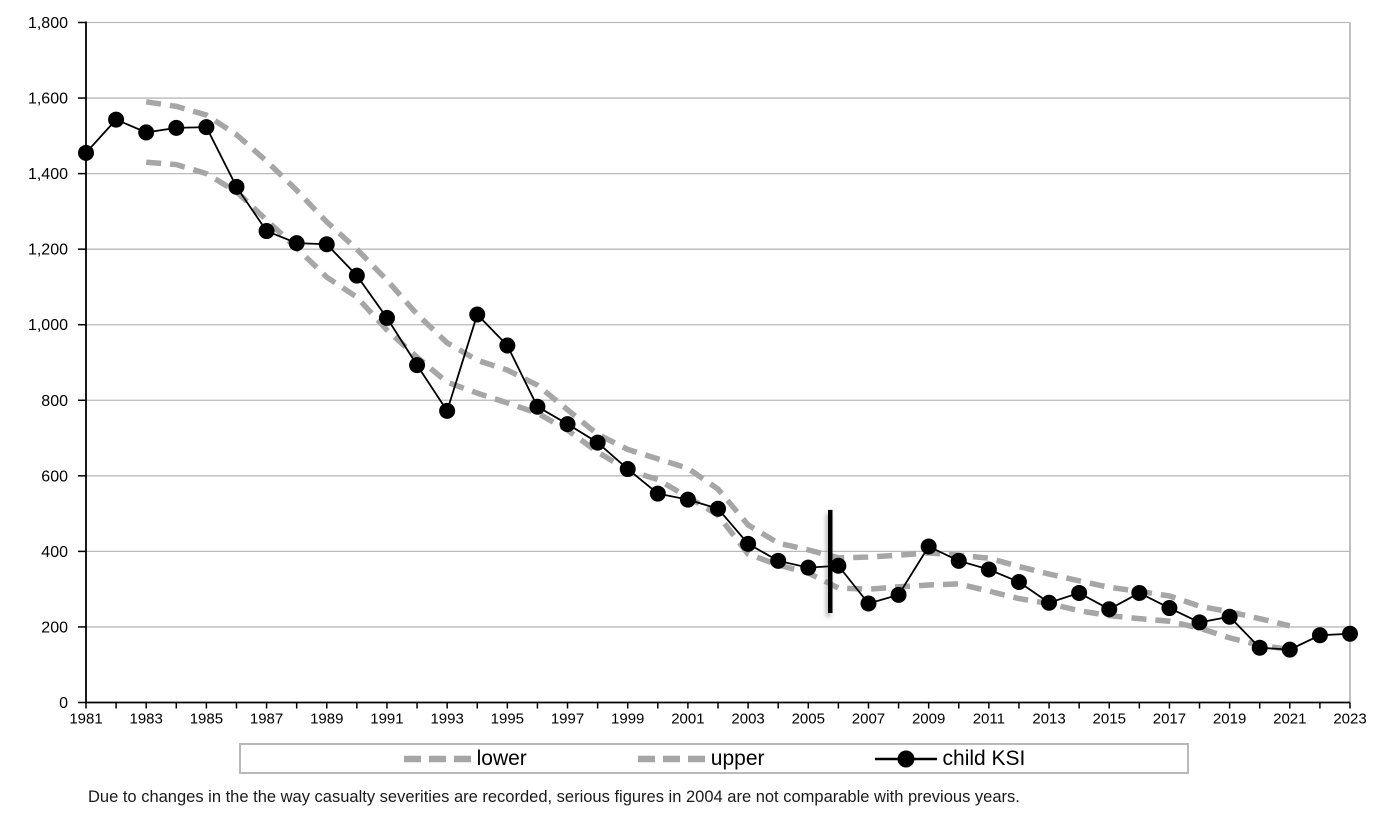 Image resolution: width=1382 pixels, height=820 pixels. What do you see at coordinates (905, 758) in the screenshot?
I see `line-with-marker-icon` at bounding box center [905, 758].